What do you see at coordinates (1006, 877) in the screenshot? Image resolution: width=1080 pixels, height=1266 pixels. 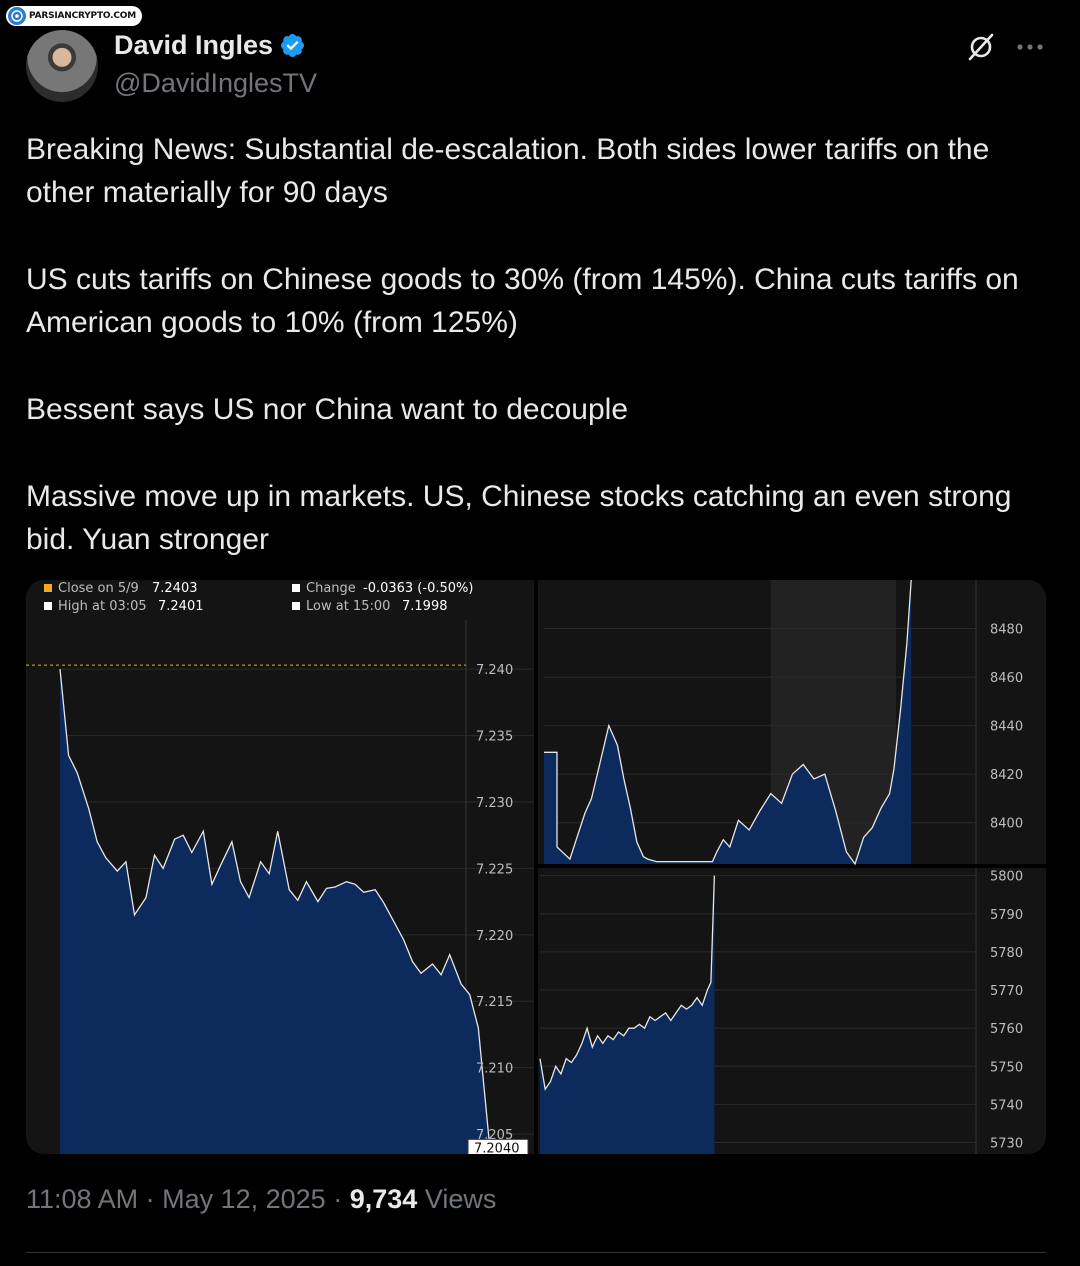 I see `y-tick-label: 5800` at bounding box center [1006, 877].